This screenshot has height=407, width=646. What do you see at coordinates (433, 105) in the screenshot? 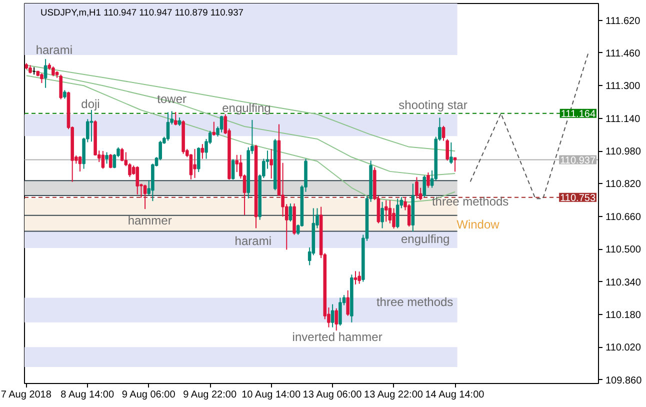
I see `annotation: shooting star` at bounding box center [433, 105].